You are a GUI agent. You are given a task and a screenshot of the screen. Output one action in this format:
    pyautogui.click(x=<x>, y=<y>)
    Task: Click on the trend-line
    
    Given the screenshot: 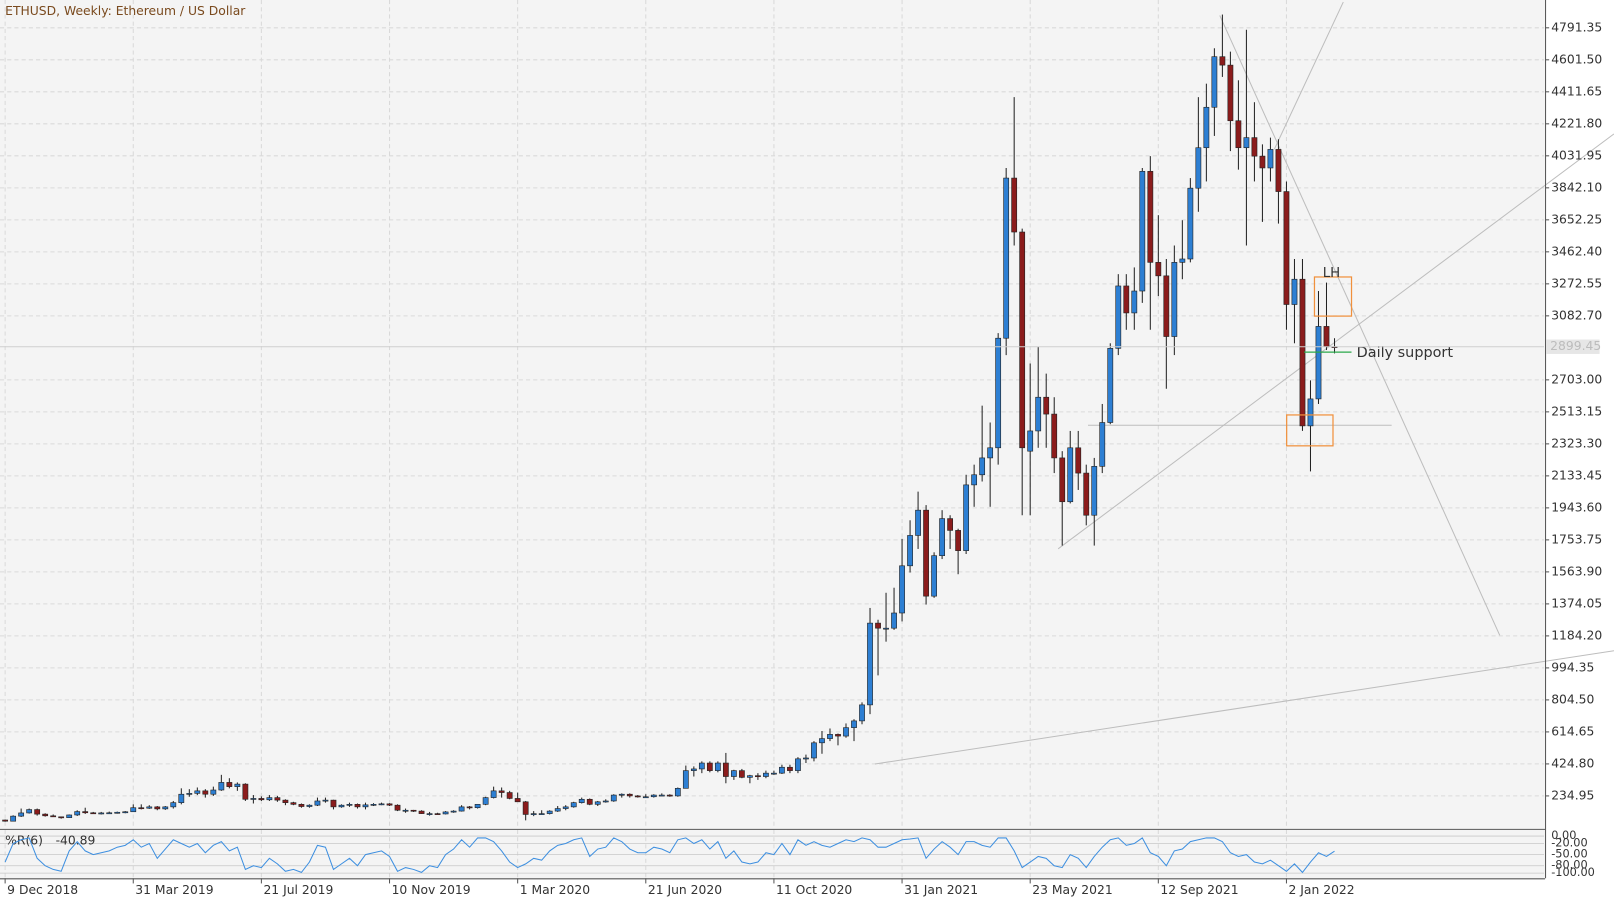 What is the action you would take?
    pyautogui.click(x=1360, y=325)
    